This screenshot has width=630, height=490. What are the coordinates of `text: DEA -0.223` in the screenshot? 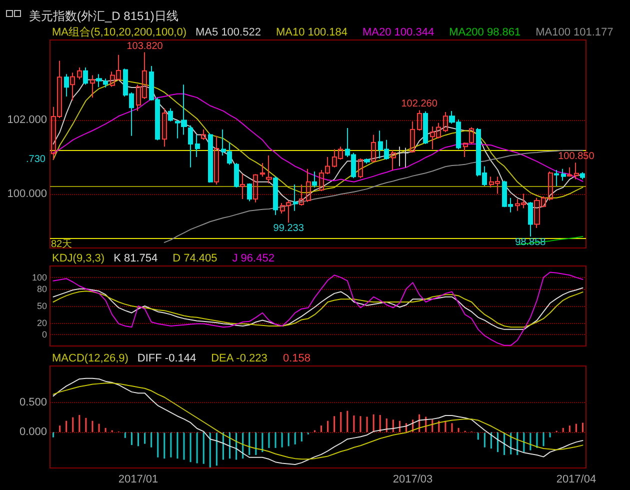 It's located at (239, 358).